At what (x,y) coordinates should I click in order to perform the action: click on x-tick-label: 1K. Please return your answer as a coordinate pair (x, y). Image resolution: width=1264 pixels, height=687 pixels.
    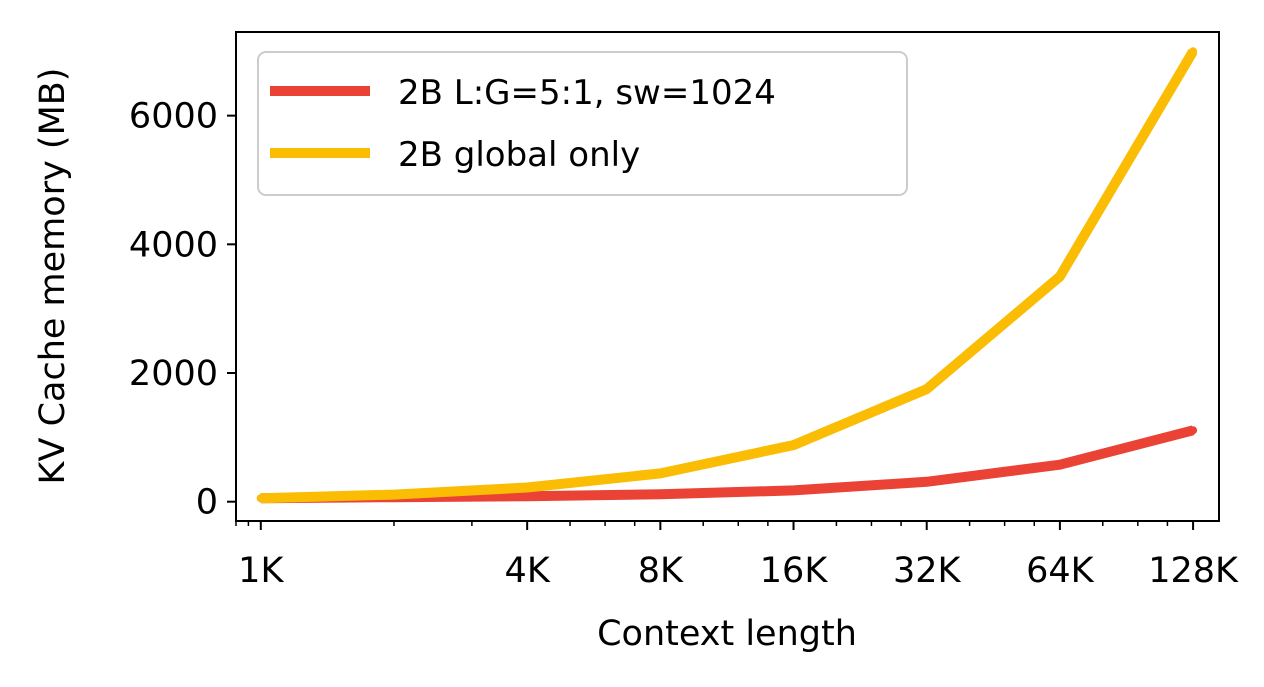
    Looking at the image, I should click on (261, 571).